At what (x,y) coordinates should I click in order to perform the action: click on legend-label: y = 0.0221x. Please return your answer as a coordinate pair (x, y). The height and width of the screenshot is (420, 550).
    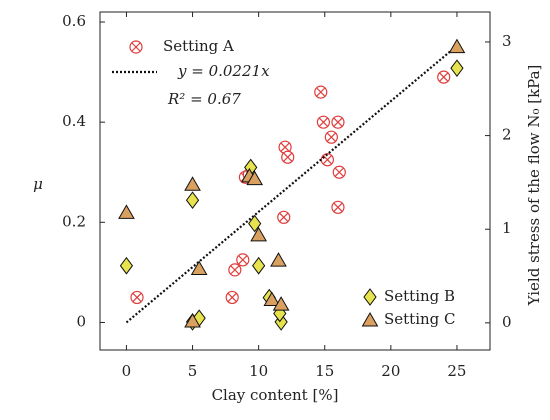
    Looking at the image, I should click on (223, 71).